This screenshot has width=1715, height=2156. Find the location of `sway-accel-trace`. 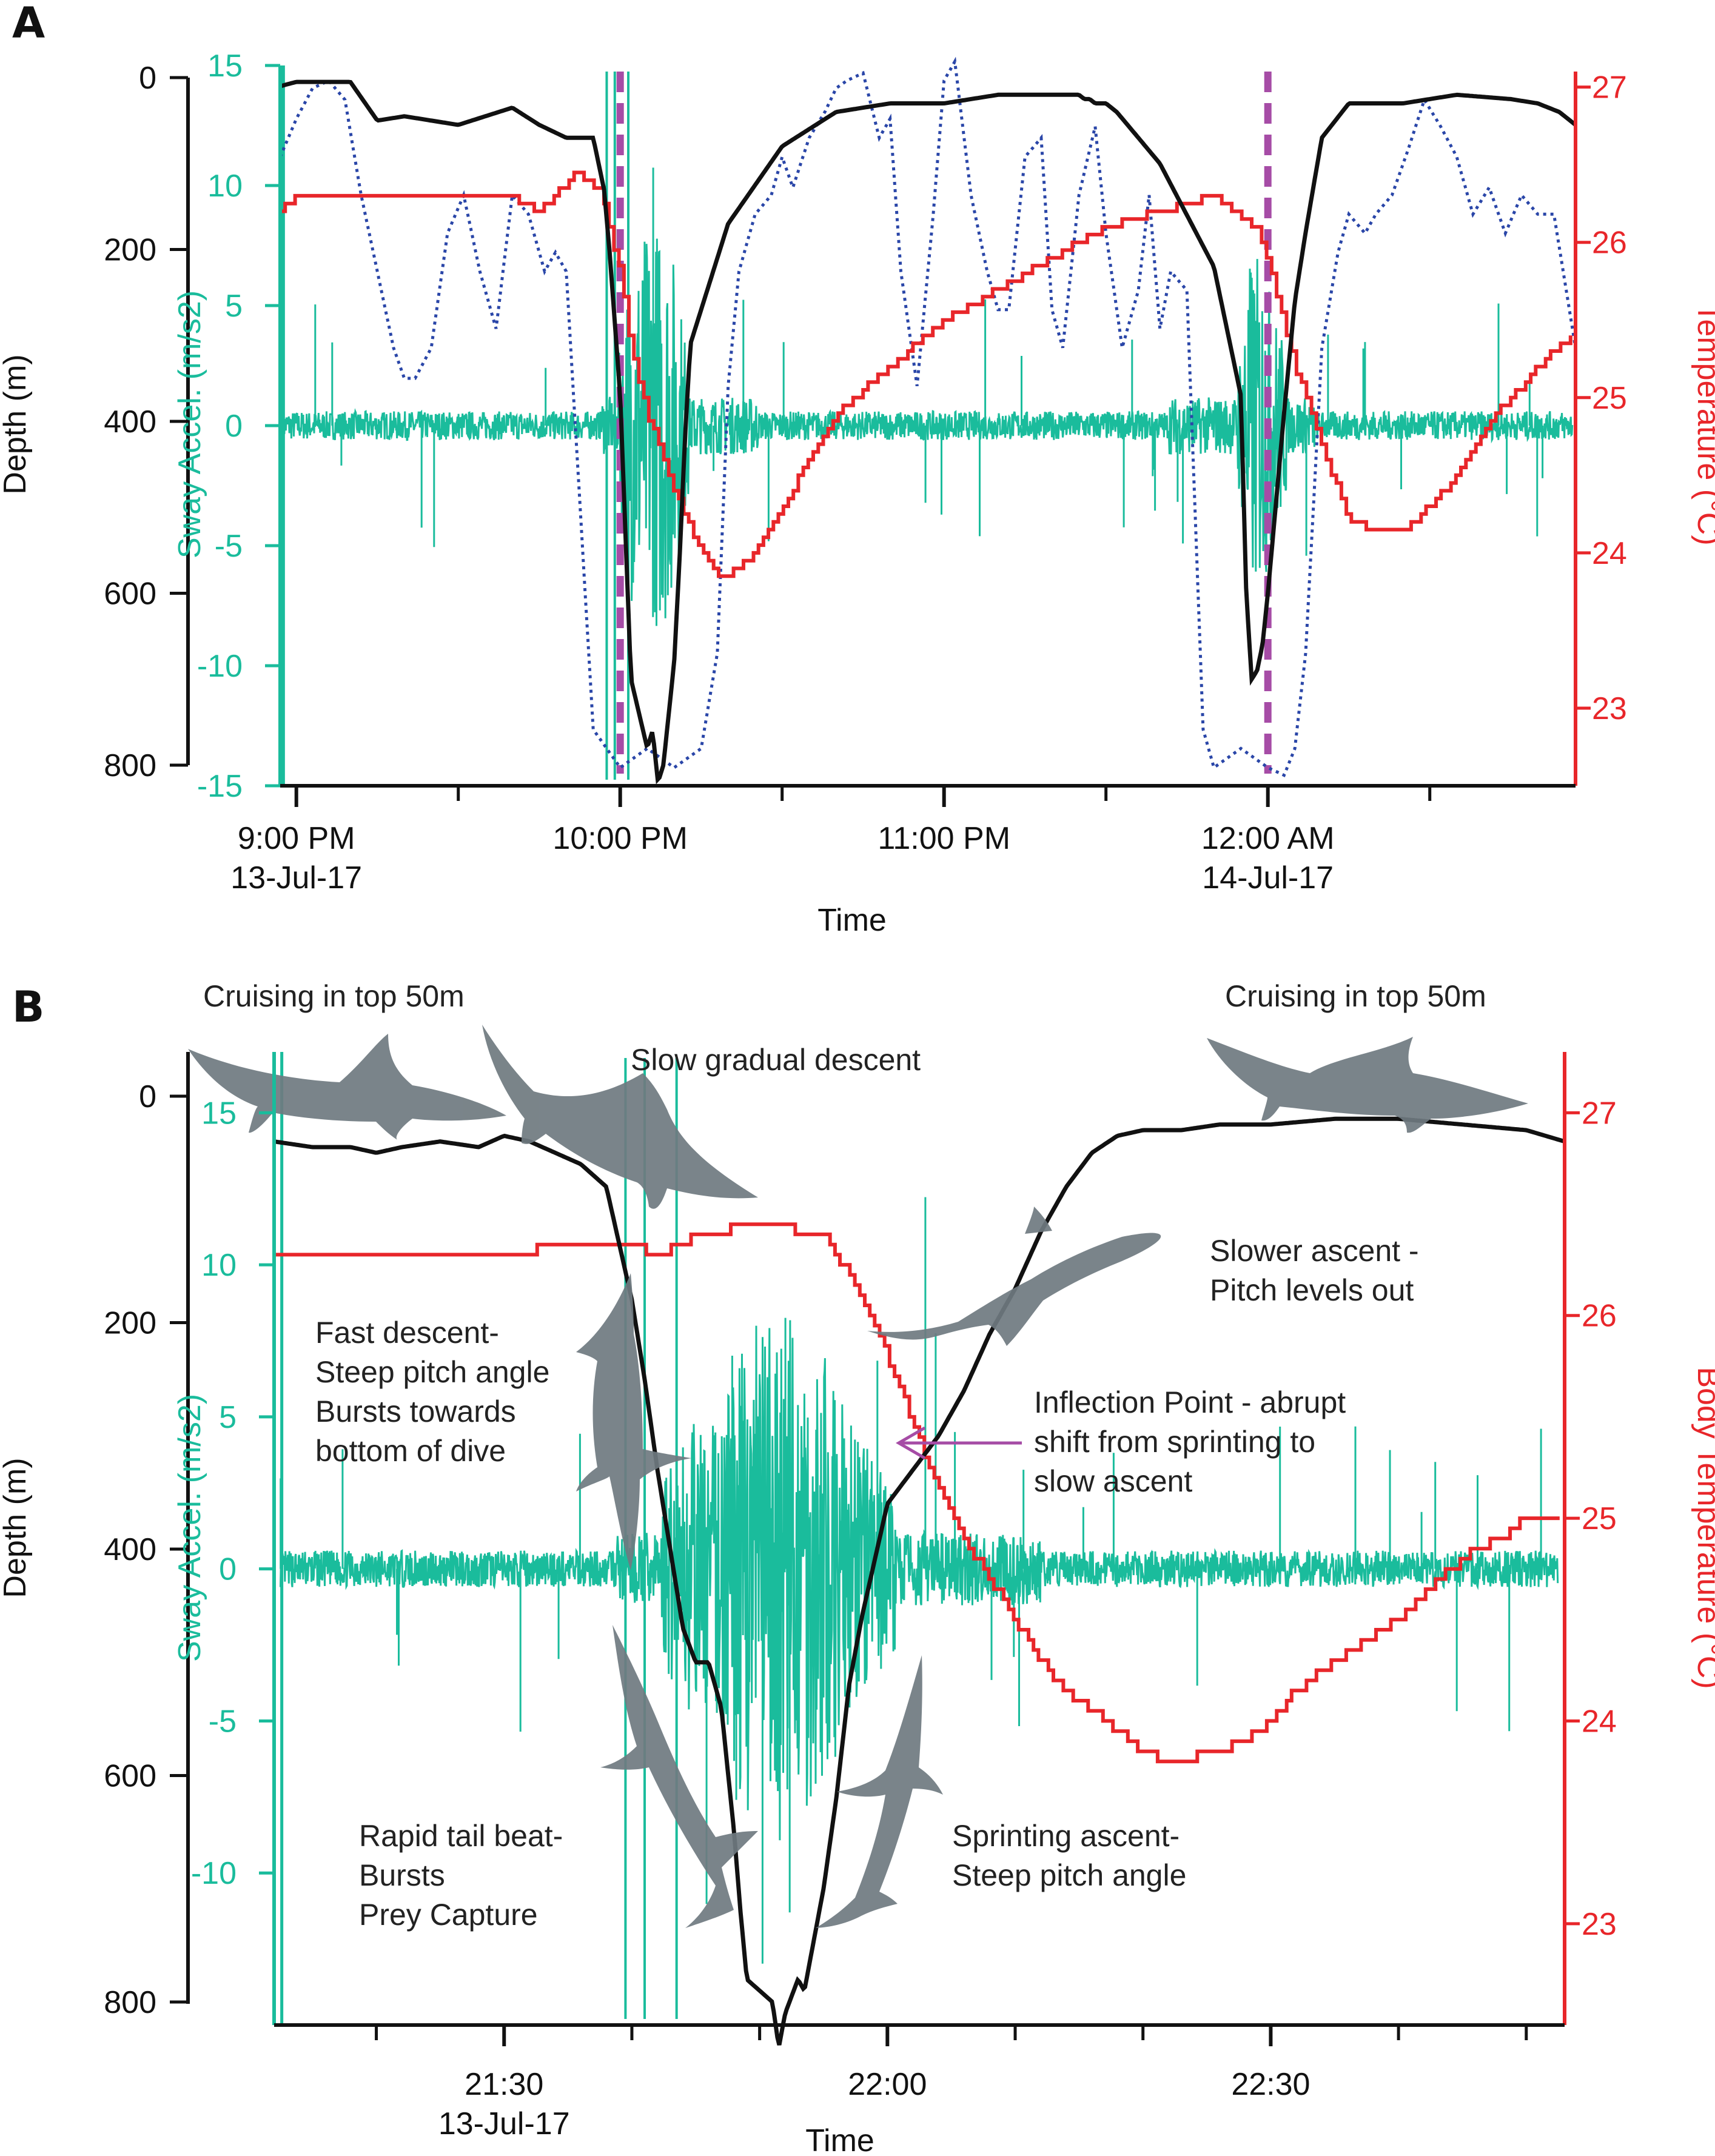

sway-accel-trace is located at coordinates (927, 432).